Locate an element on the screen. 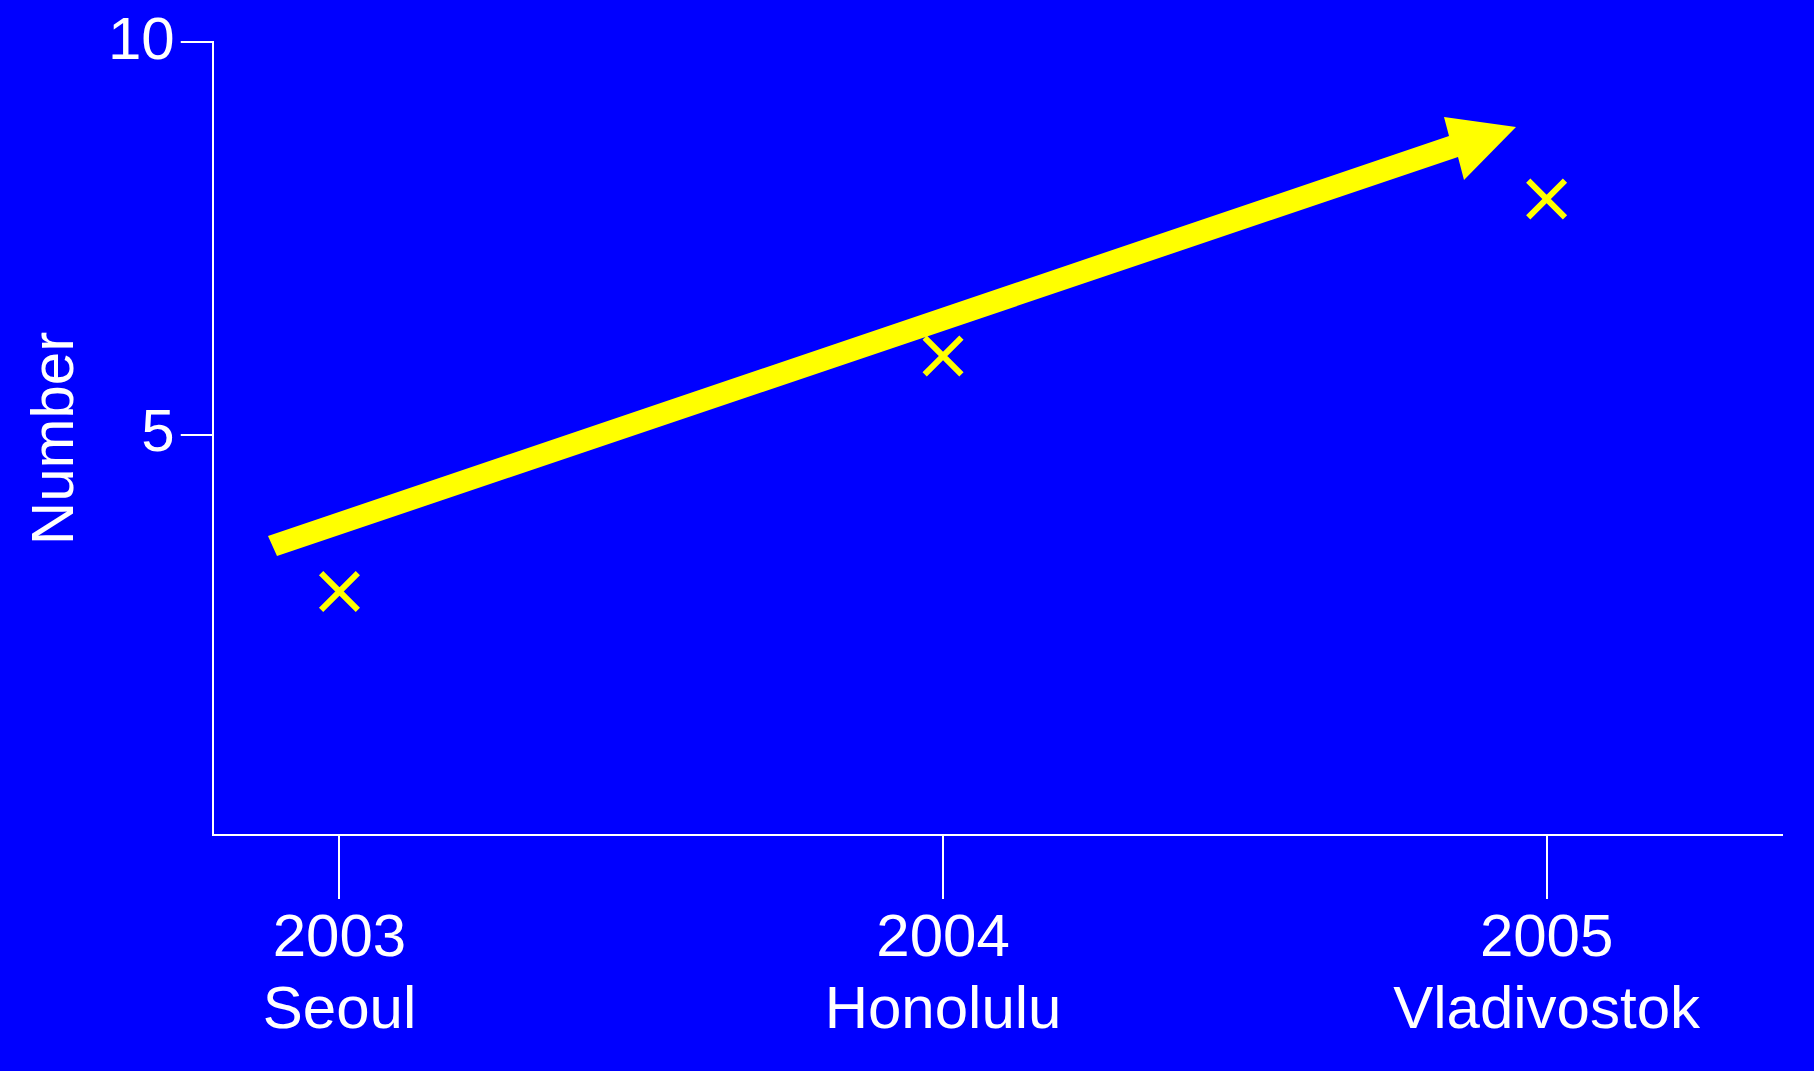  x-tick-label: 2003 Seoul is located at coordinates (339, 971).